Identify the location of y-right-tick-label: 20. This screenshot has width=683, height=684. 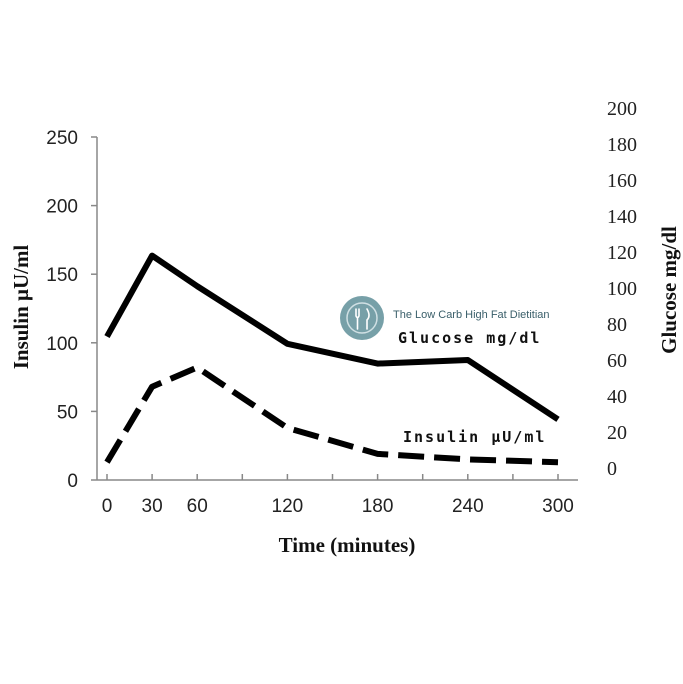
(617, 433).